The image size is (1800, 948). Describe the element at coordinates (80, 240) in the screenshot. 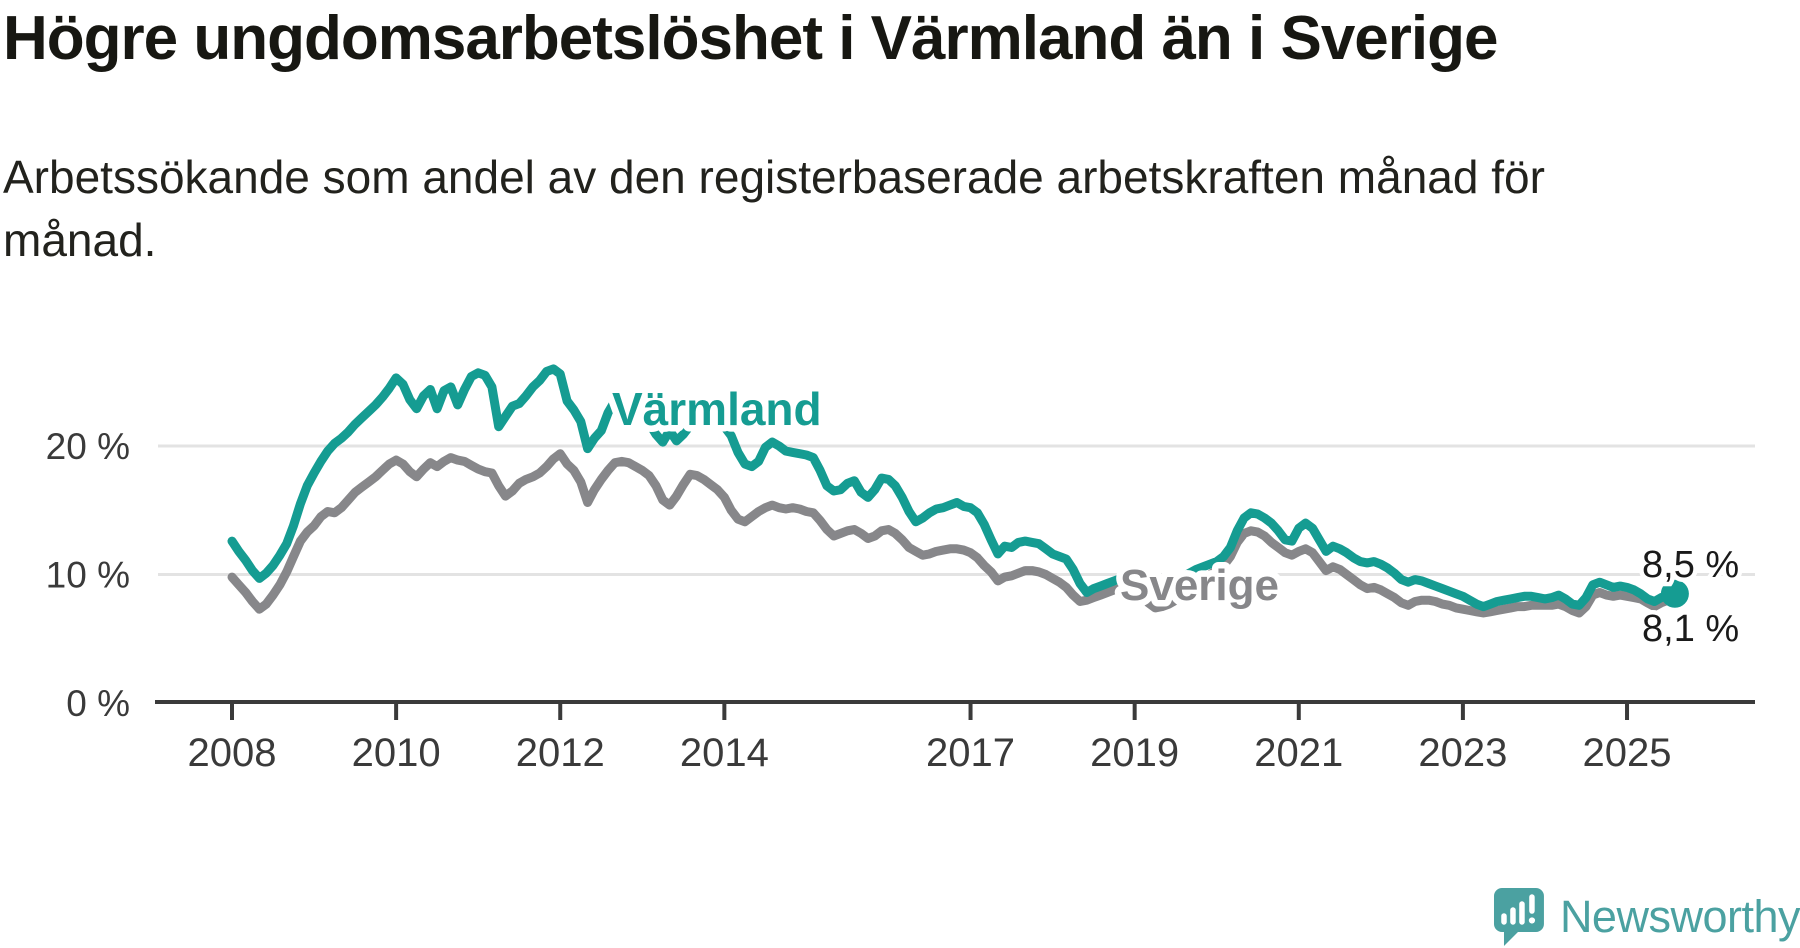

I see `subtitle-line-2: månad.` at that location.